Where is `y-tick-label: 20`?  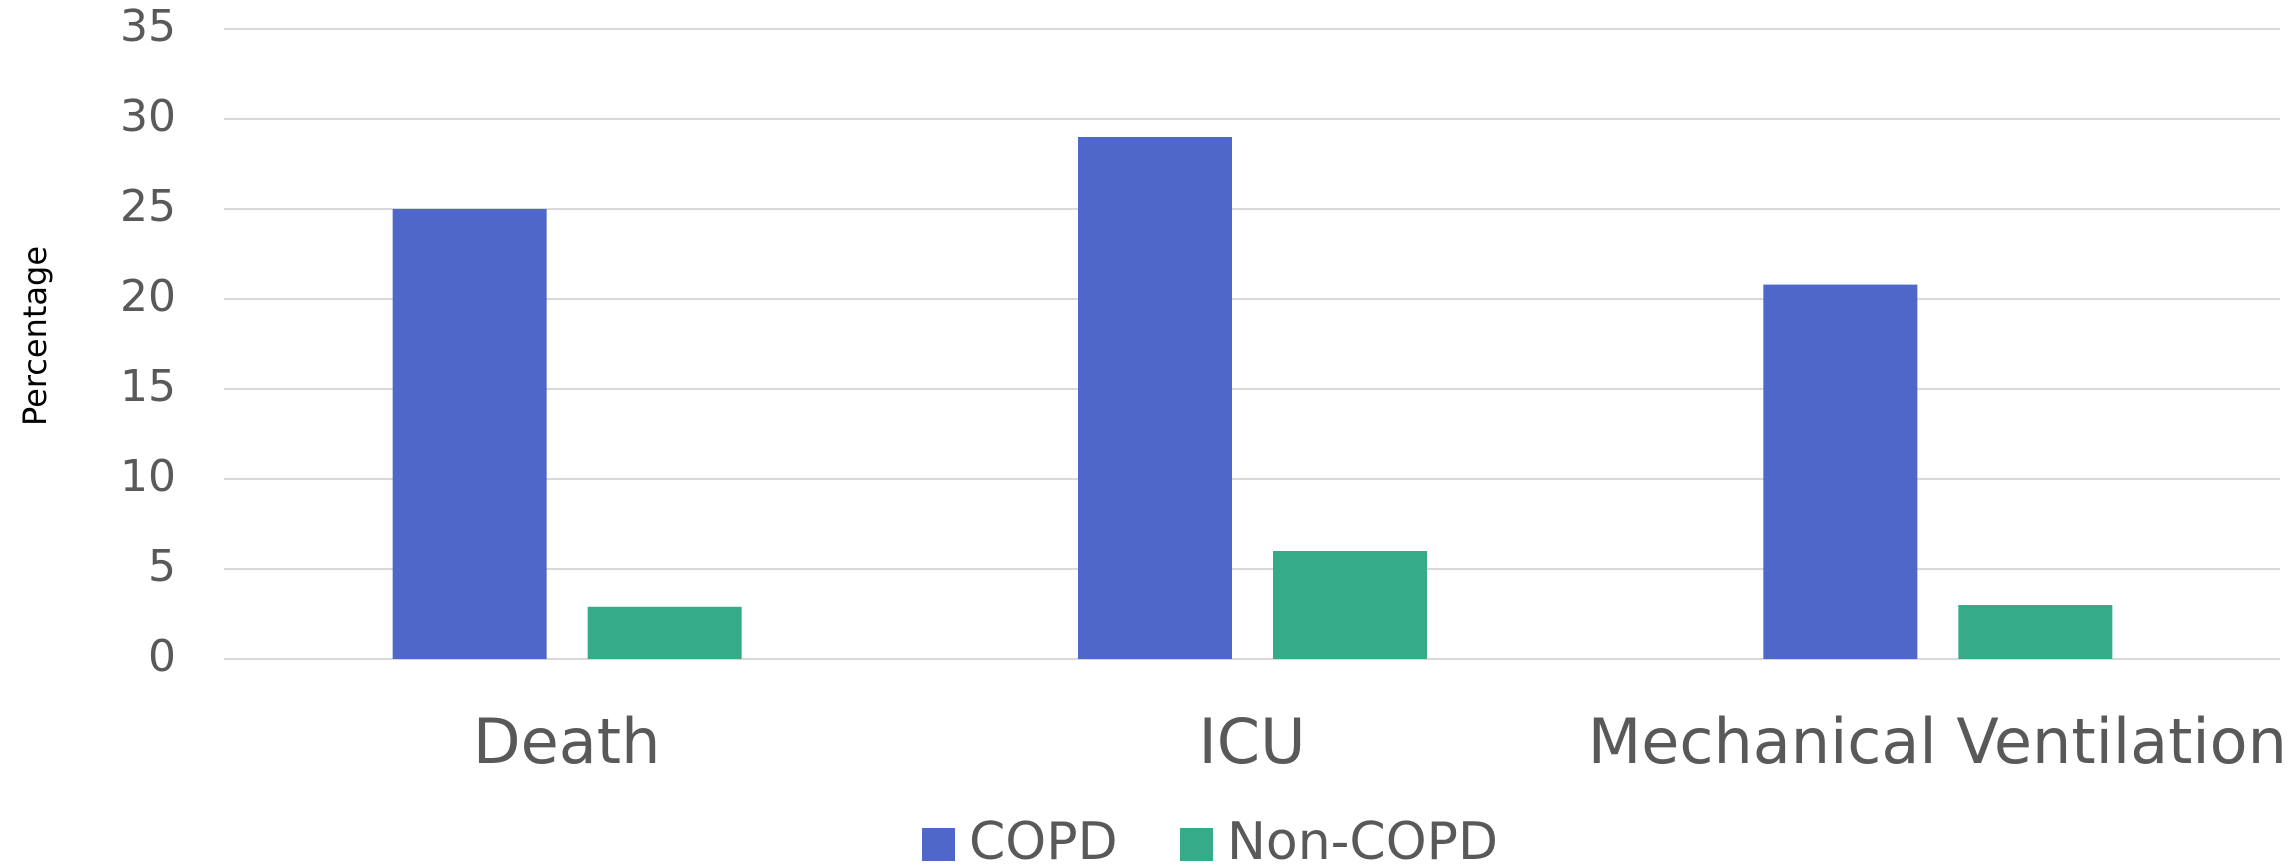 y-tick-label: 20 is located at coordinates (148, 296).